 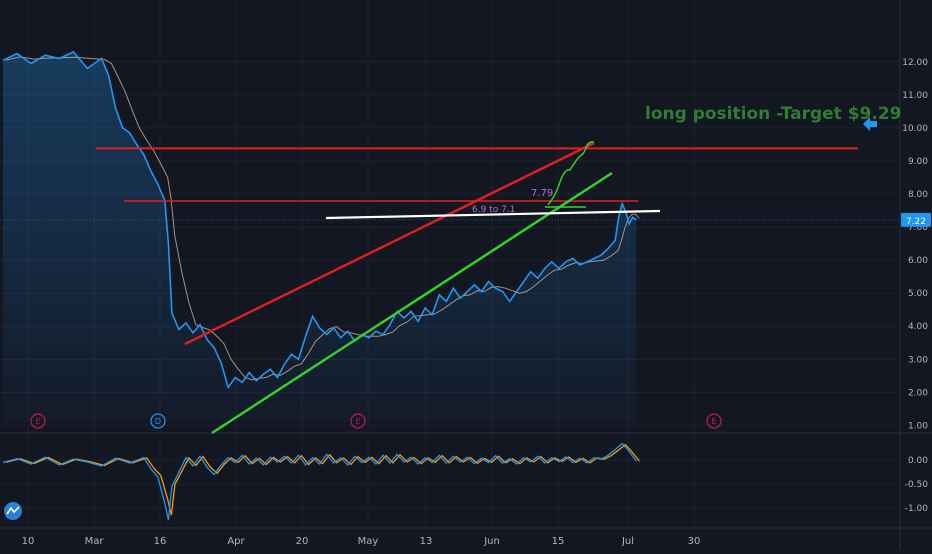 What do you see at coordinates (918, 393) in the screenshot?
I see `y-tick-label: 2.00` at bounding box center [918, 393].